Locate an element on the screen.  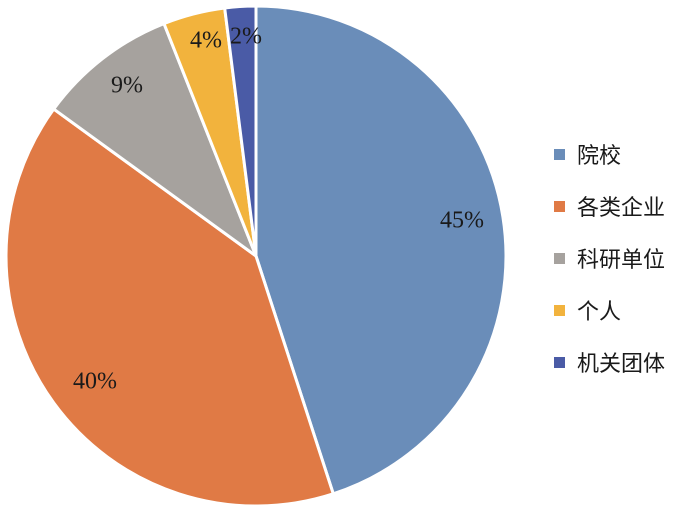
legend-item: 个人 is located at coordinates (609, 310).